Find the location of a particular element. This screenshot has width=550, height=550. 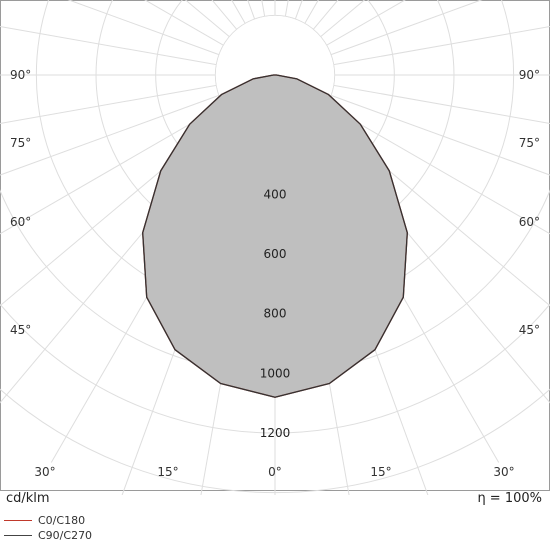

angle-label-right-1: 75° is located at coordinates (529, 143).